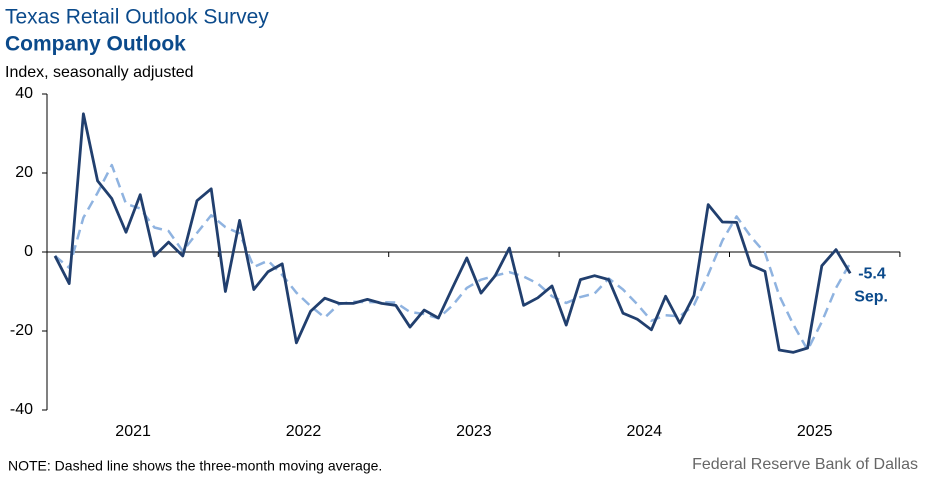 The width and height of the screenshot is (926, 481). What do you see at coordinates (304, 431) in the screenshot?
I see `x-tick-label: 2022` at bounding box center [304, 431].